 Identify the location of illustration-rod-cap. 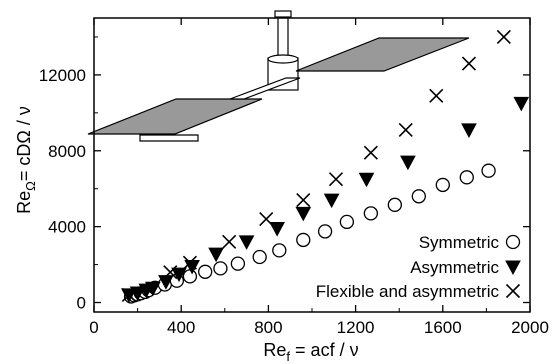
(283, 14).